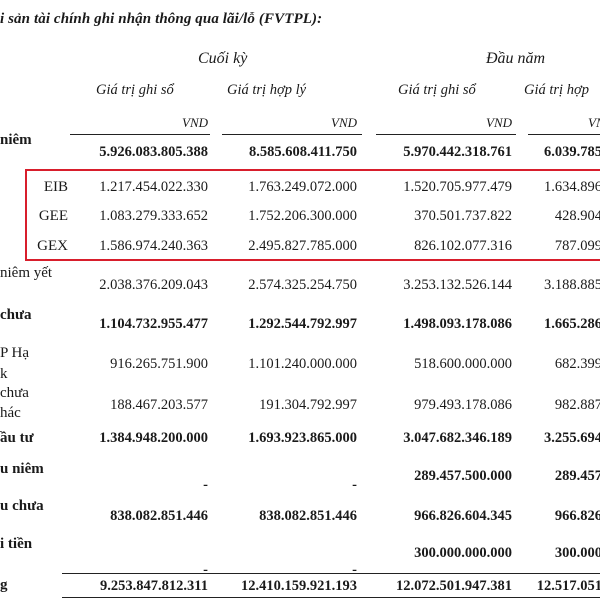 The width and height of the screenshot is (600, 600). I want to click on group-header-start: Đầu năm, so click(516, 58).